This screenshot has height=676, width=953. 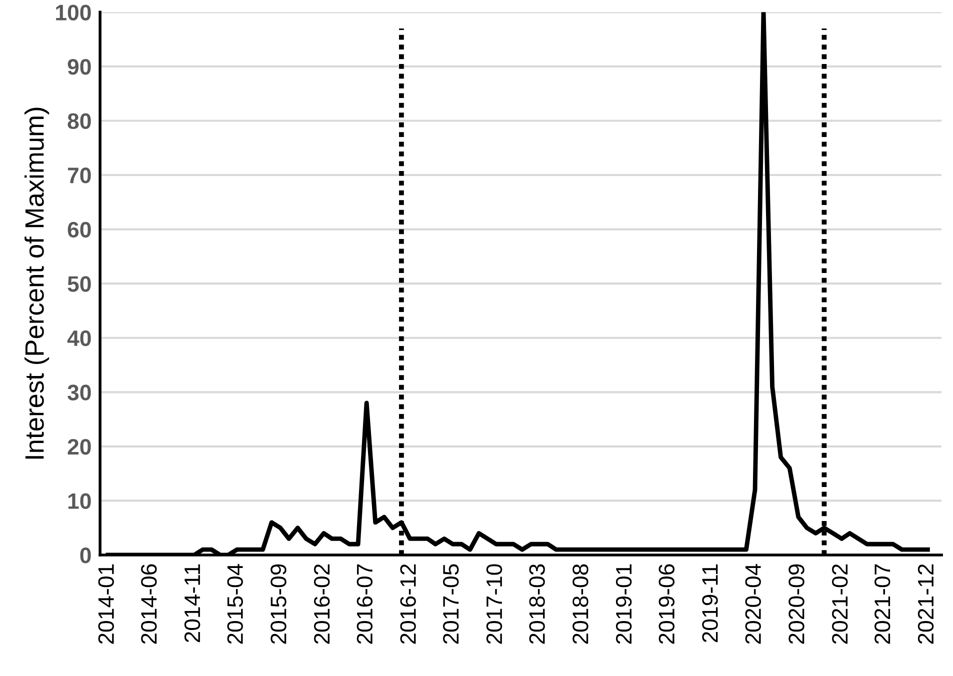 I want to click on x-tick-label: 2019-11, so click(x=710, y=603).